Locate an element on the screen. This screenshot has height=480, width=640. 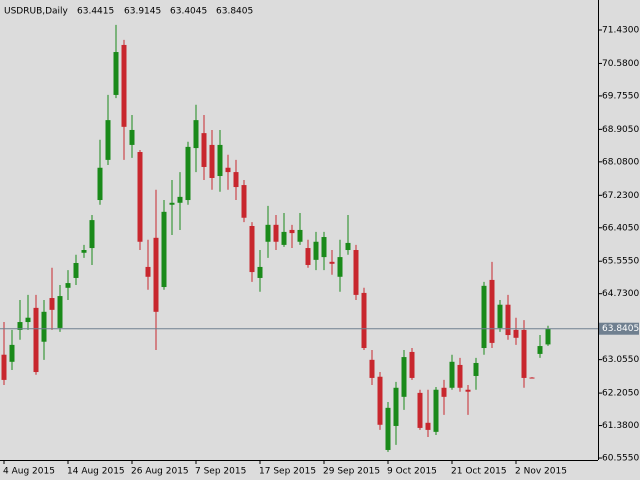
y-tick-label: 62.2050 is located at coordinates (620, 394).